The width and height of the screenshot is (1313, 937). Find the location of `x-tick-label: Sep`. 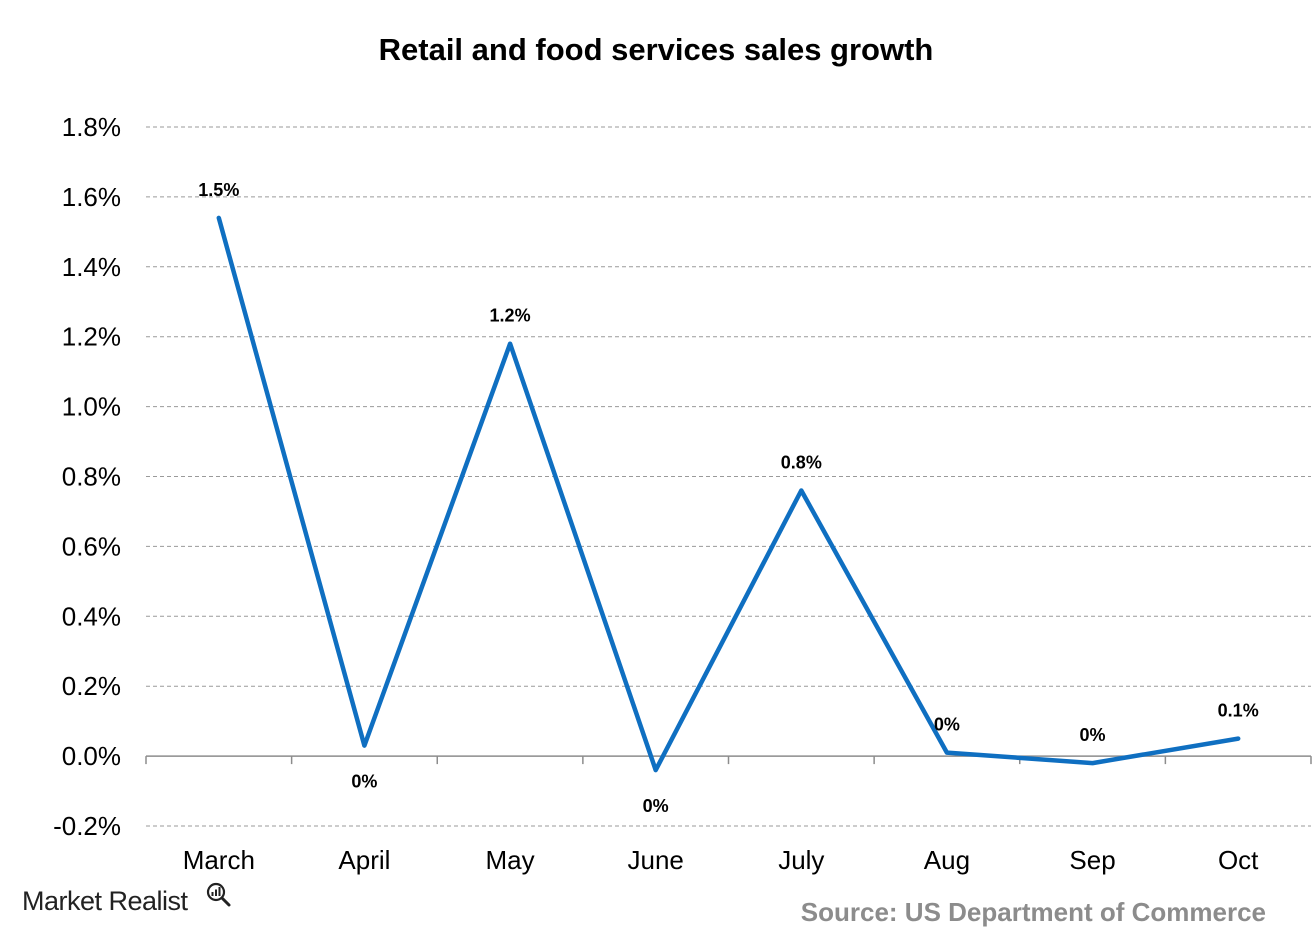

x-tick-label: Sep is located at coordinates (1092, 860).